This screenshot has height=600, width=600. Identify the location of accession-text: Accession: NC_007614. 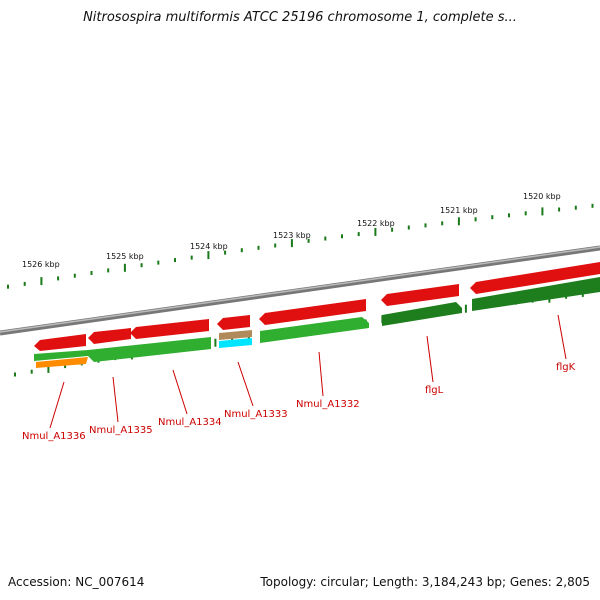
(76, 582).